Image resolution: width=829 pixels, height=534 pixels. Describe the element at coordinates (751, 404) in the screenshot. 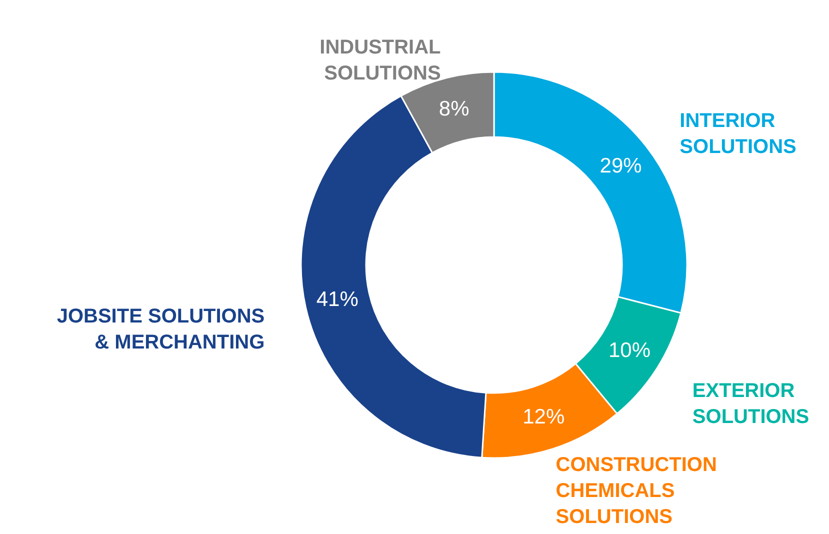

I see `slice-label: EXTERIOR SOLUTIONS` at that location.